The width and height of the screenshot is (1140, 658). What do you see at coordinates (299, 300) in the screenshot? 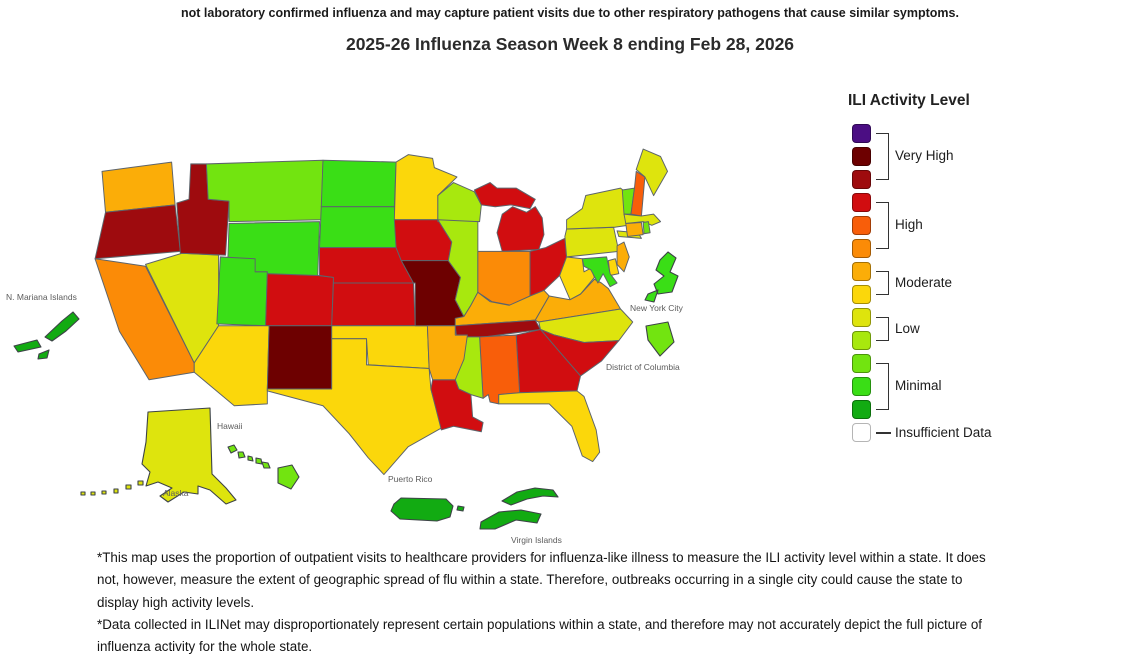
I see `state-CO` at bounding box center [299, 300].